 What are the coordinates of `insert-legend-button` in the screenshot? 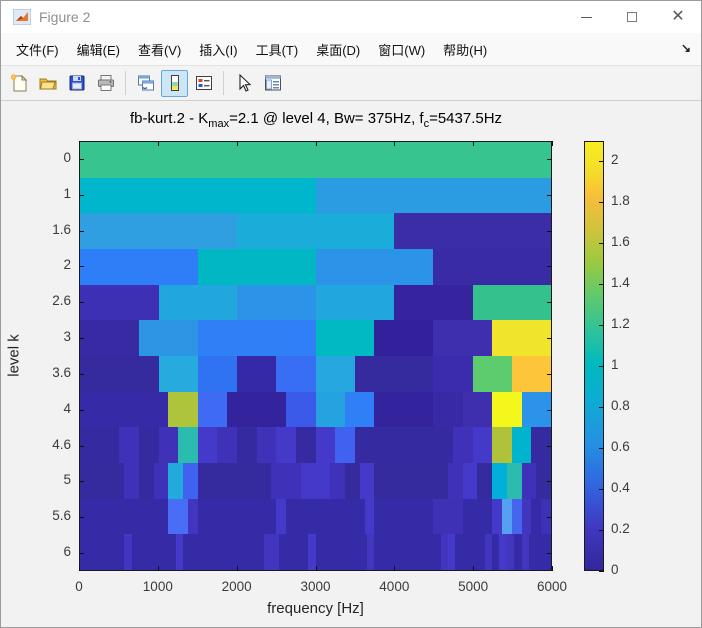 It's located at (203, 83).